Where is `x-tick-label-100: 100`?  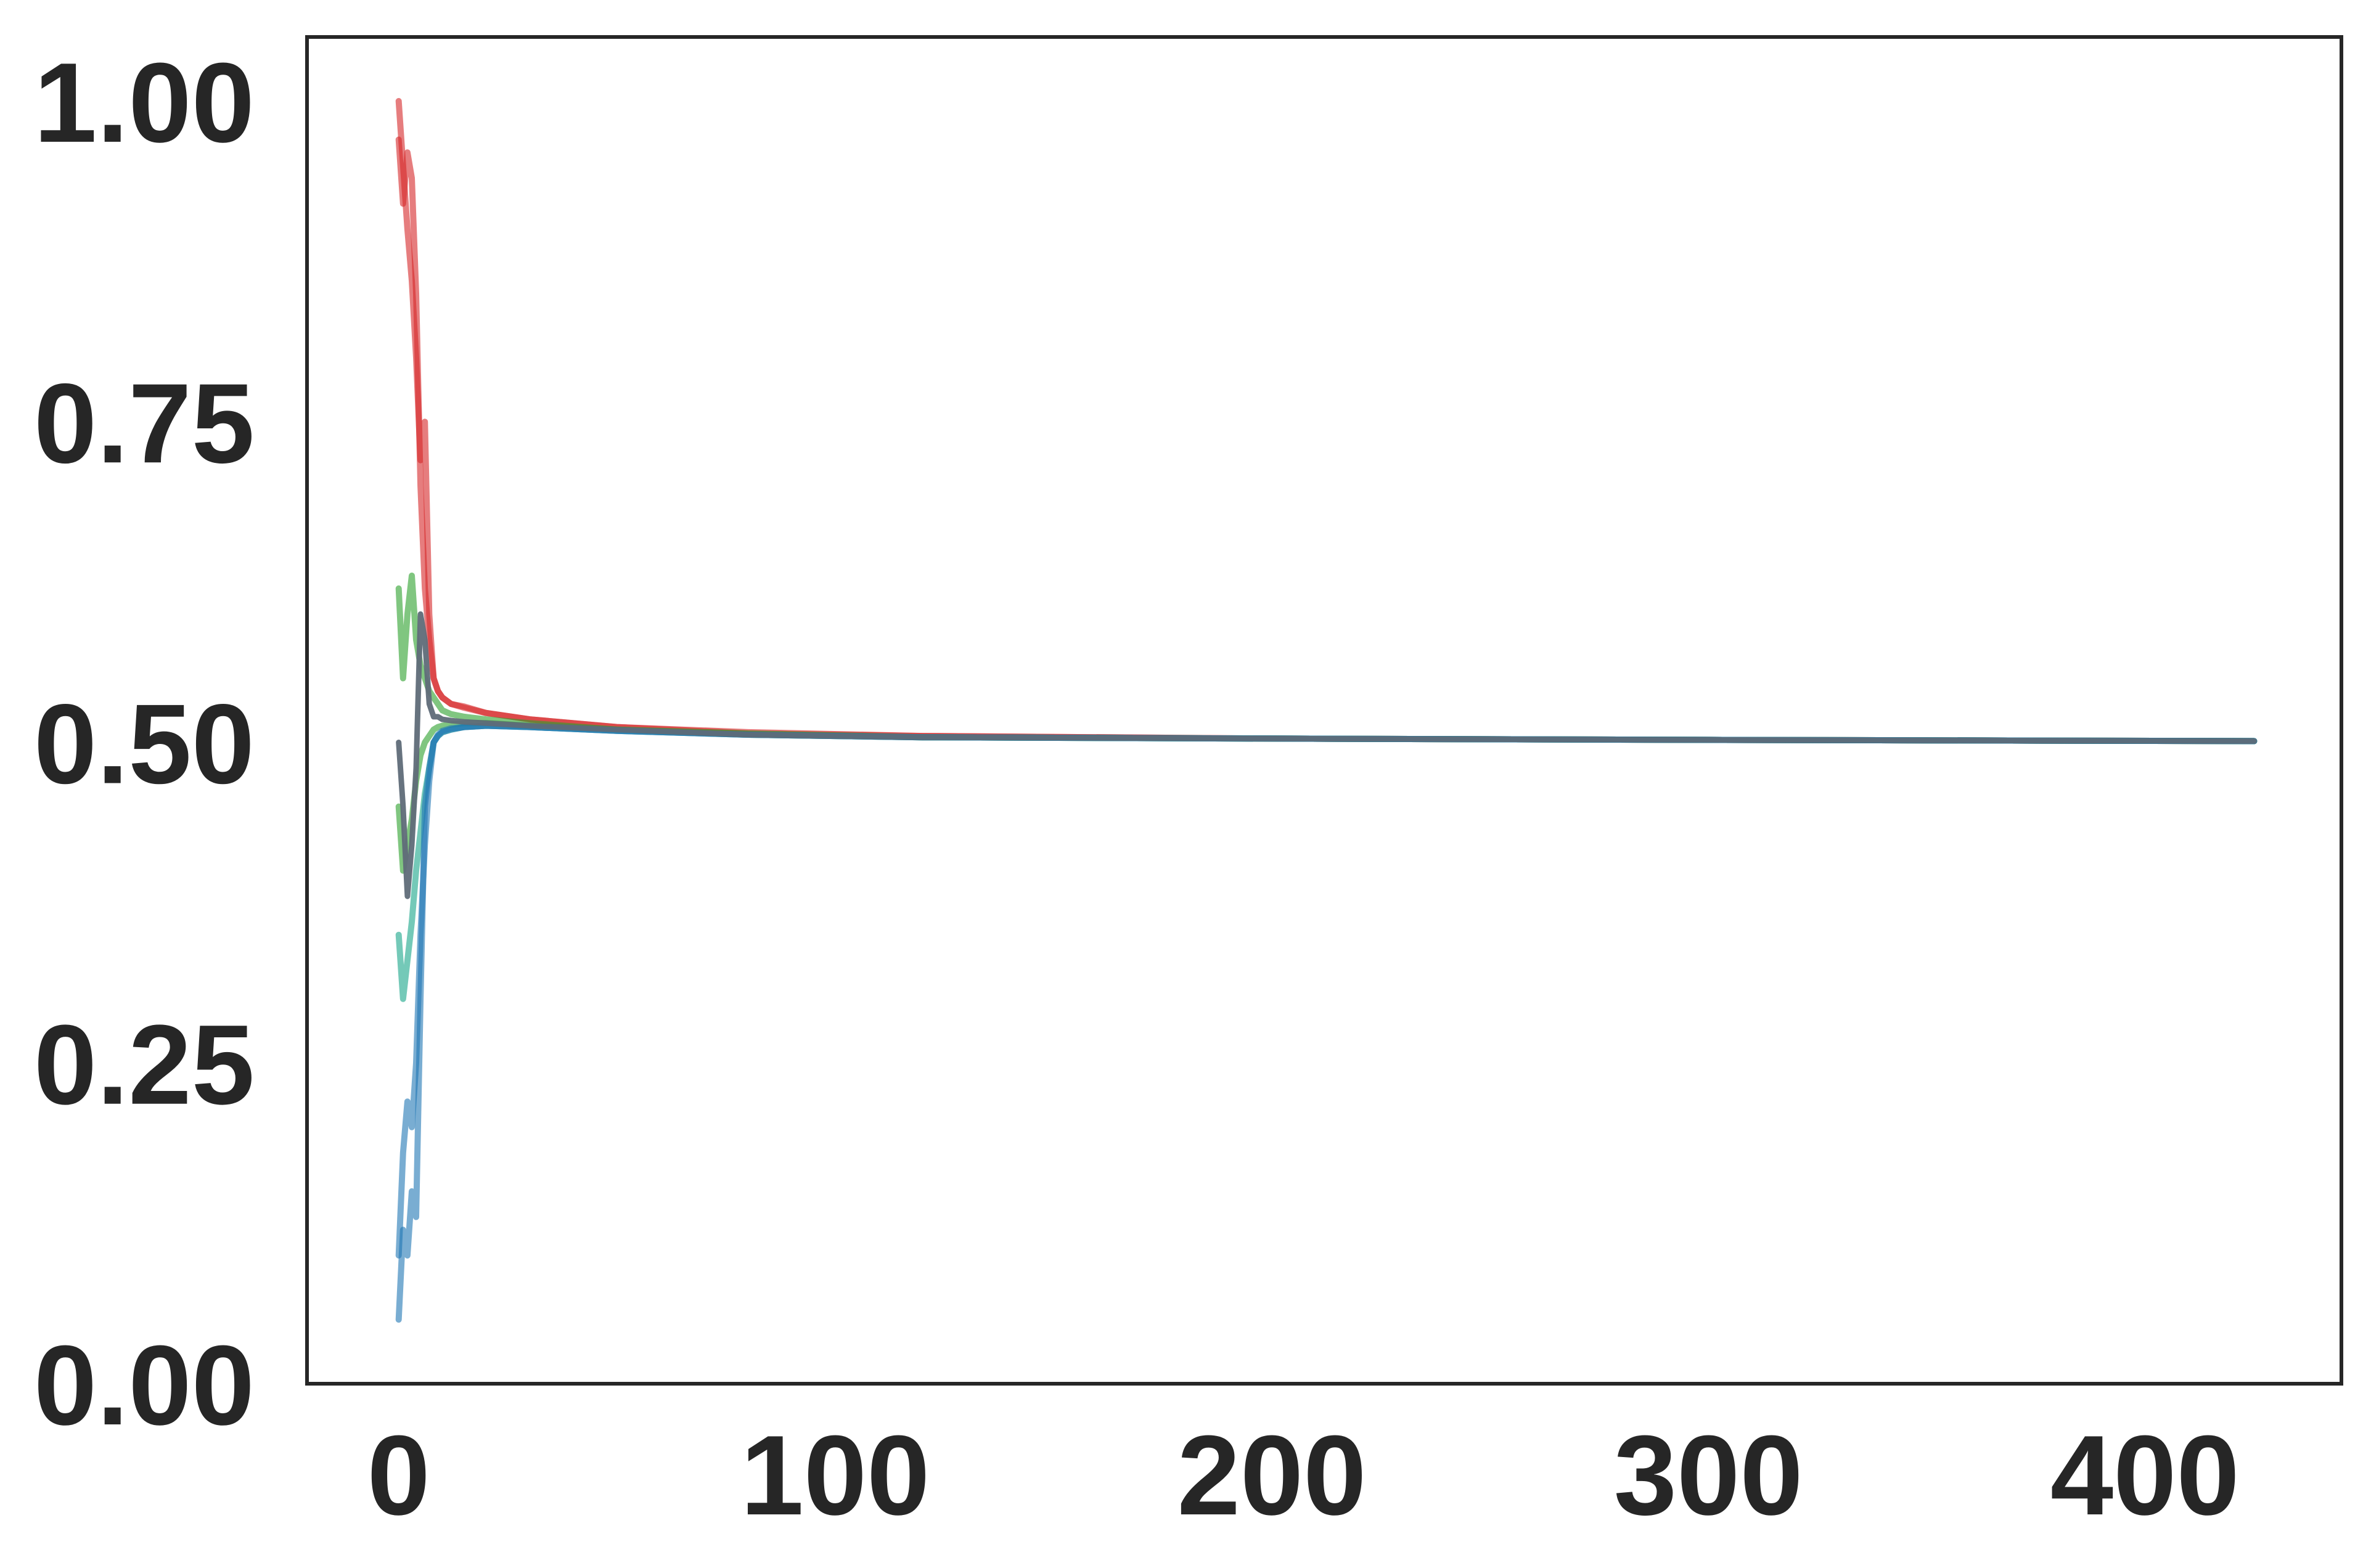 x-tick-label-100: 100 is located at coordinates (835, 1474).